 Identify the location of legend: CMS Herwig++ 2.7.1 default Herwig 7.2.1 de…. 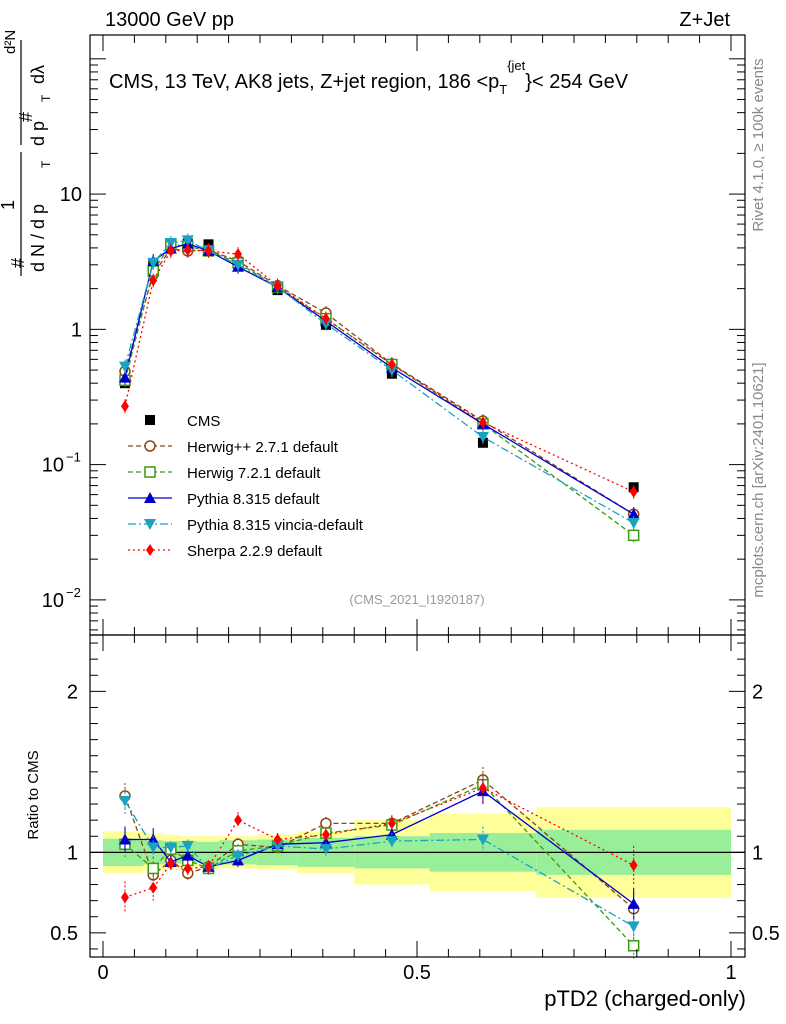
(246, 486).